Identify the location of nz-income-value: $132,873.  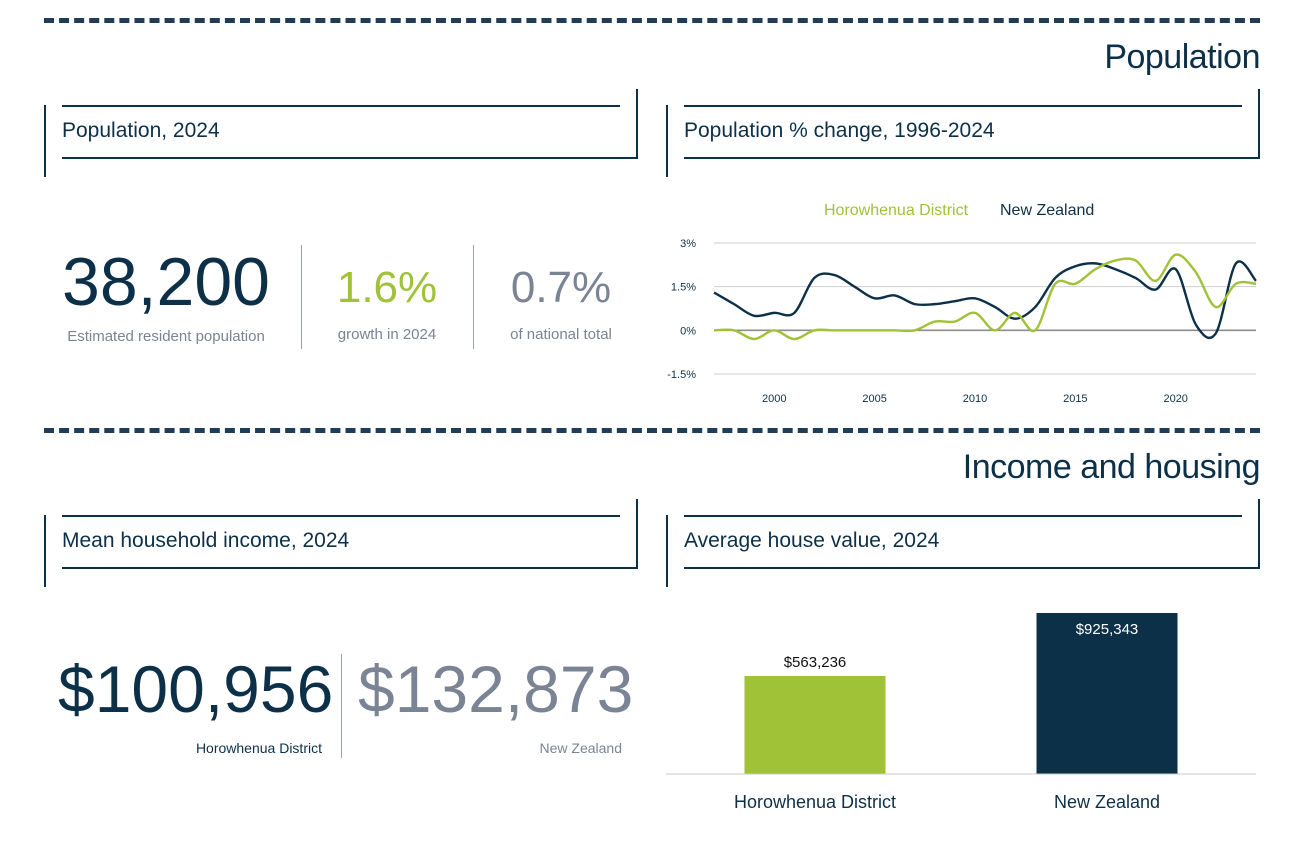
(496, 689).